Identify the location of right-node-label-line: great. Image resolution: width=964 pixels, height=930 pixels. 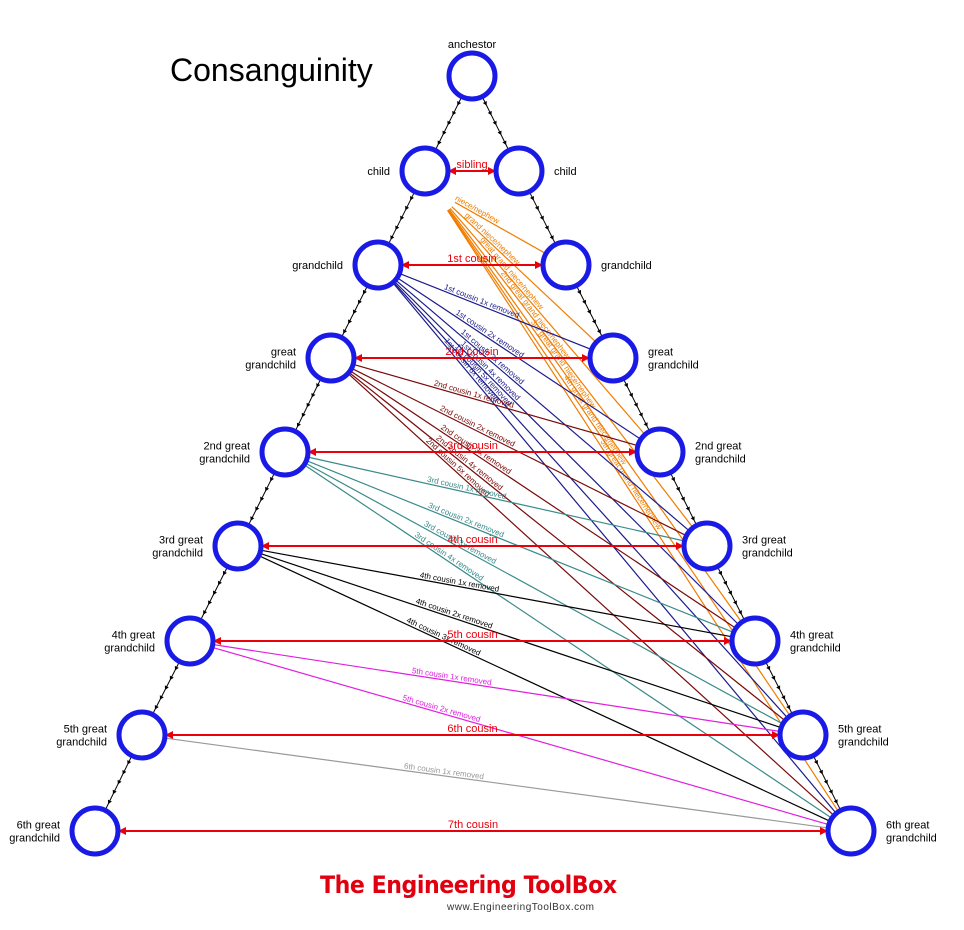
(660, 352).